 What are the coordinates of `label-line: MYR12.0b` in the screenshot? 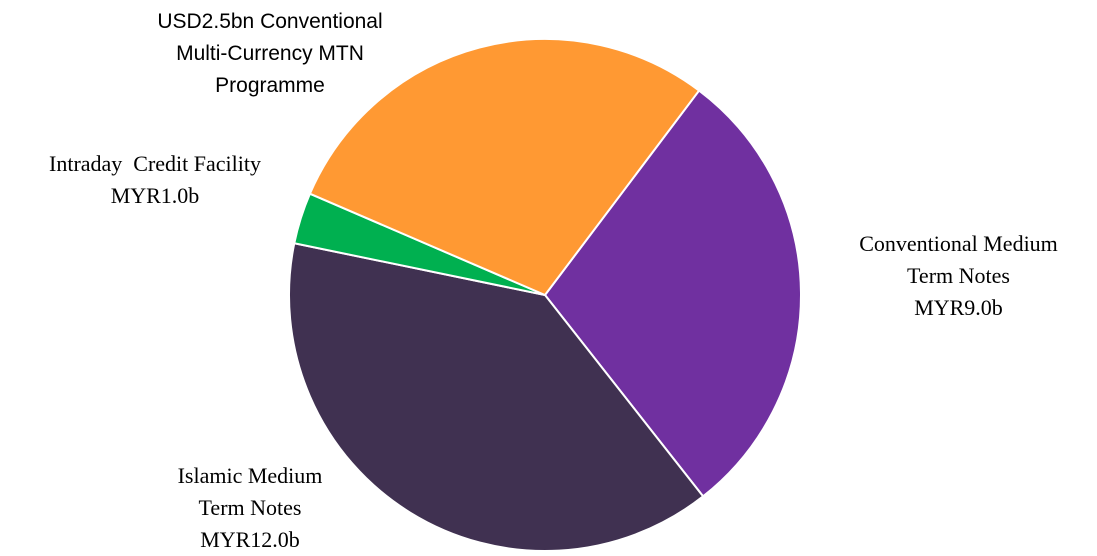 It's located at (250, 539).